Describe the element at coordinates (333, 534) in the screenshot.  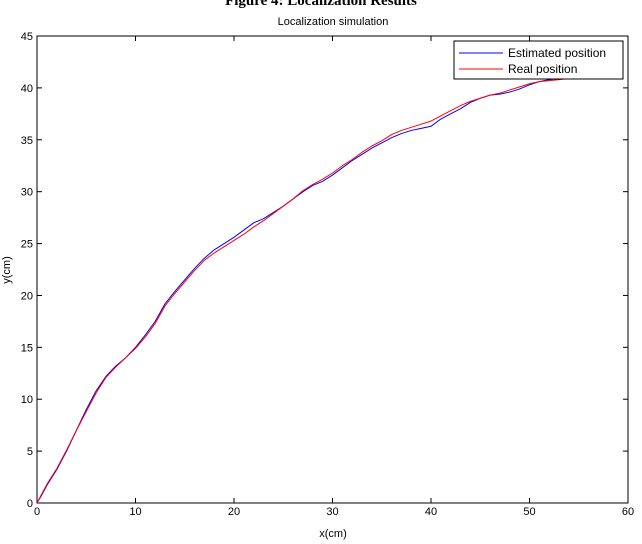
I see `x-axis-title: x(cm)` at that location.